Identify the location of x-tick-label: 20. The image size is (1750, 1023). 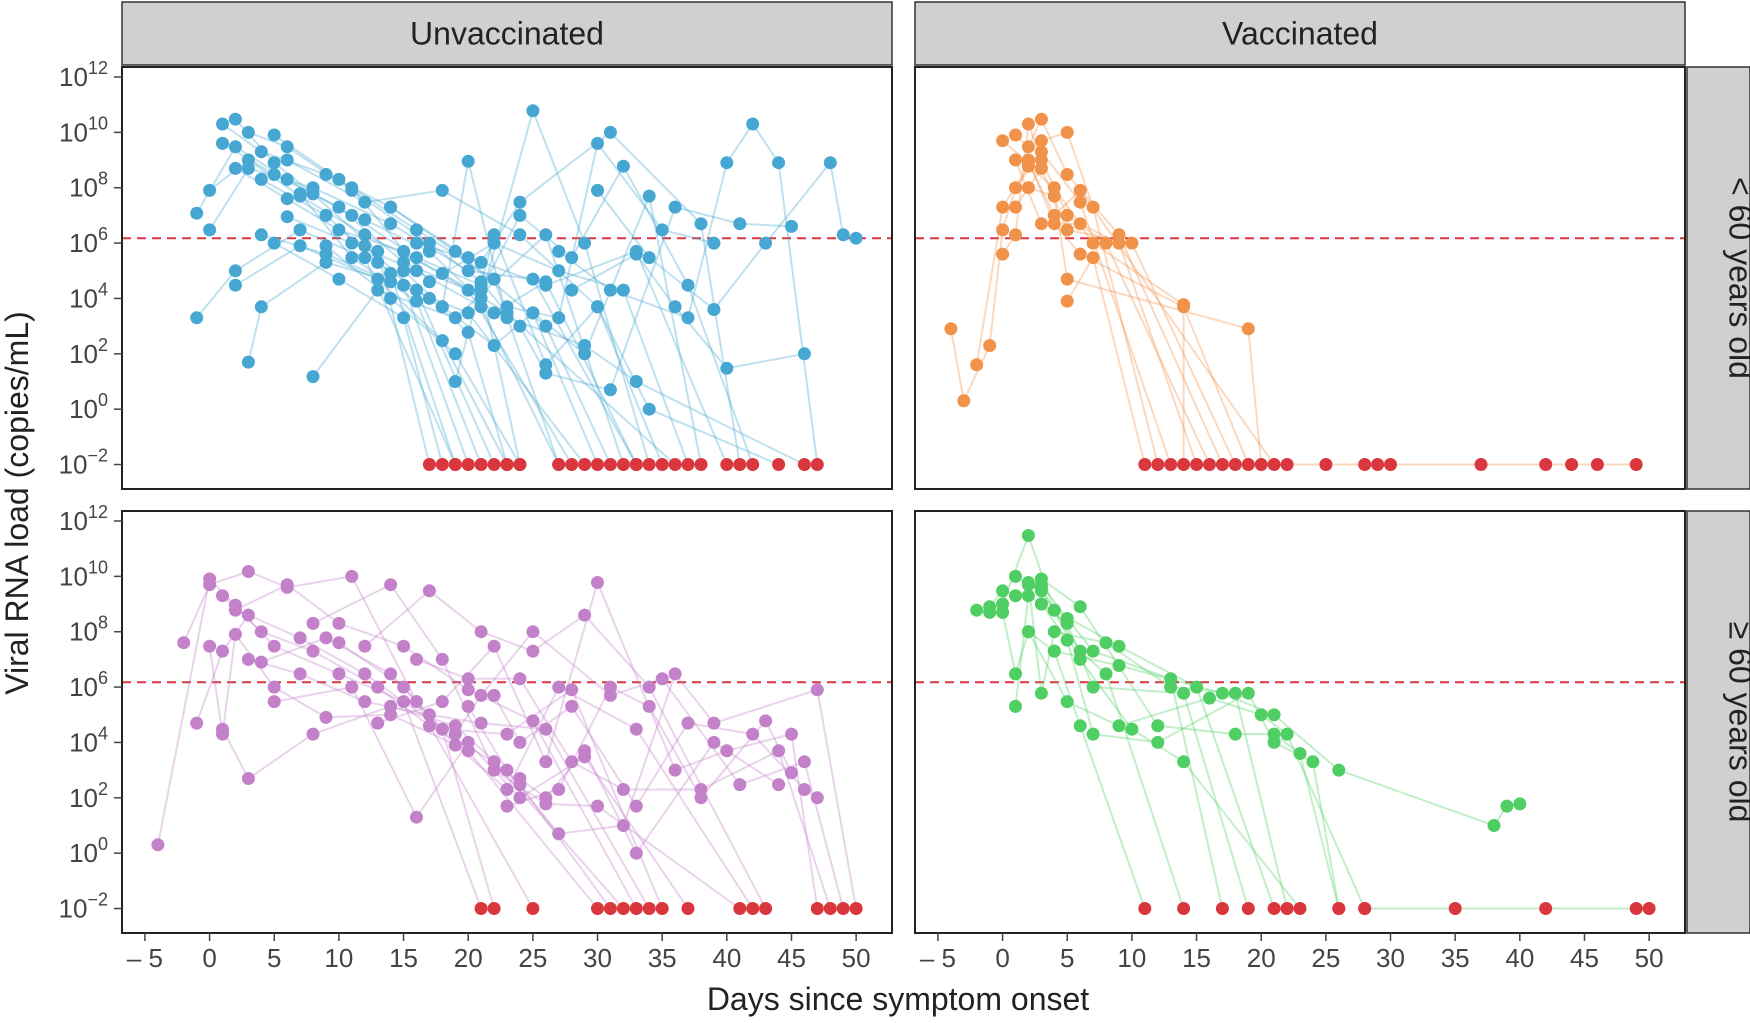
(468, 958).